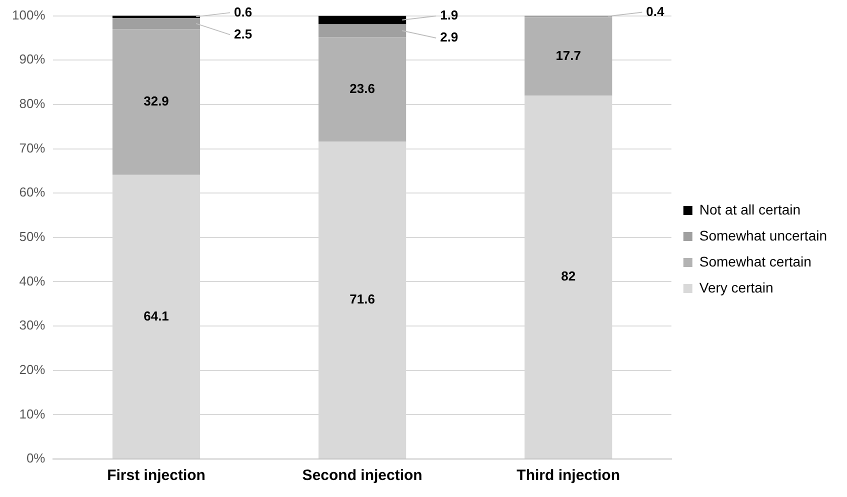 The width and height of the screenshot is (847, 497). What do you see at coordinates (36, 458) in the screenshot?
I see `y-tick-label: 0%` at bounding box center [36, 458].